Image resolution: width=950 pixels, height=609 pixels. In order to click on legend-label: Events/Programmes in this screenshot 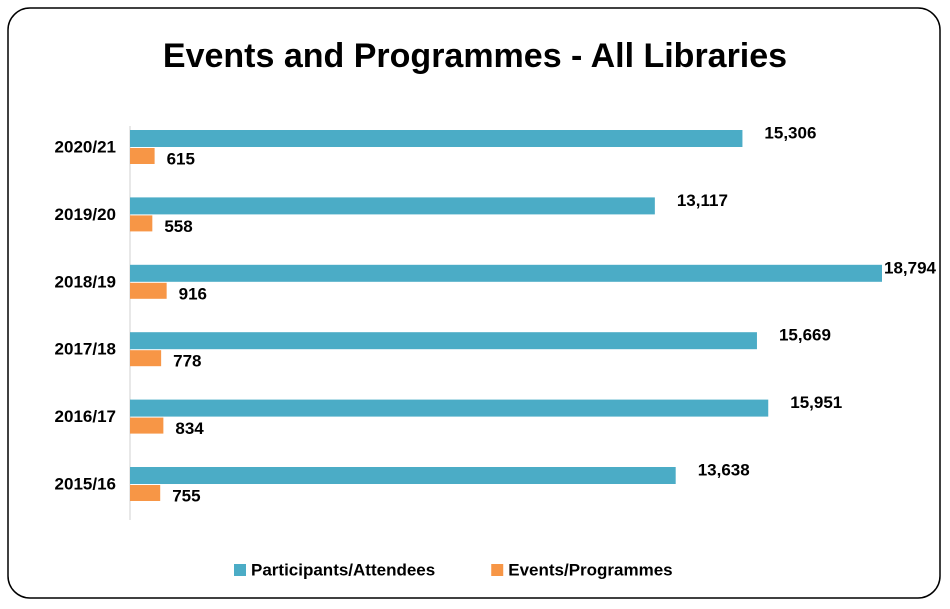, I will do `click(590, 569)`.